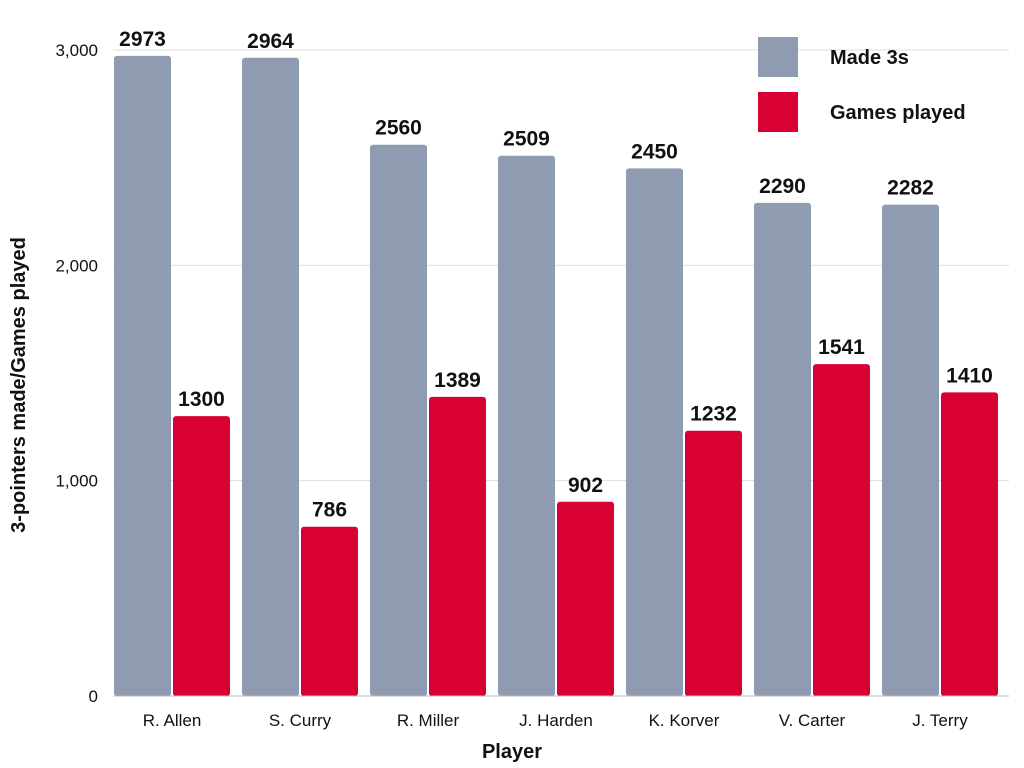 The width and height of the screenshot is (1024, 768). Describe the element at coordinates (684, 720) in the screenshot. I see `x-tick-label: K. Korver` at that location.